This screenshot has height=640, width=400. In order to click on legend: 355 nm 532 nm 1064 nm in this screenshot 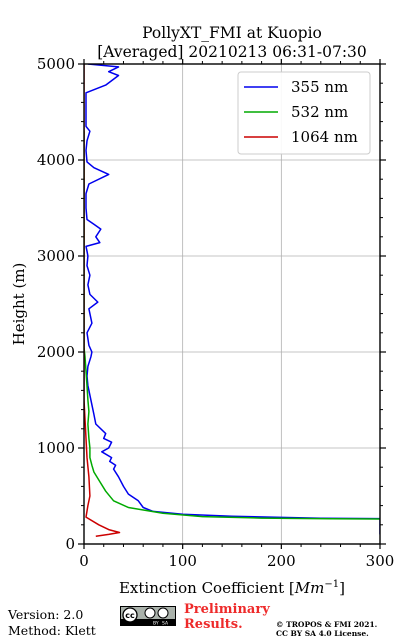, I will do `click(304, 113)`.